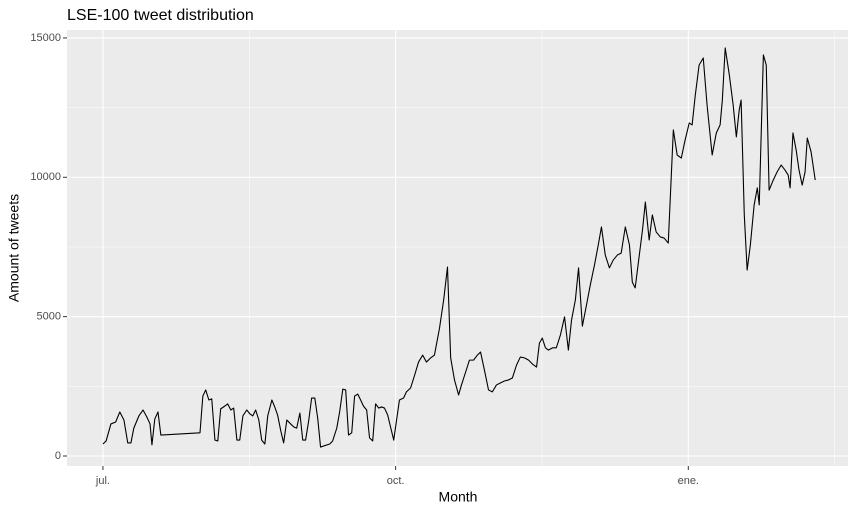 The image size is (858, 511). I want to click on x-axis-label: Month, so click(458, 497).